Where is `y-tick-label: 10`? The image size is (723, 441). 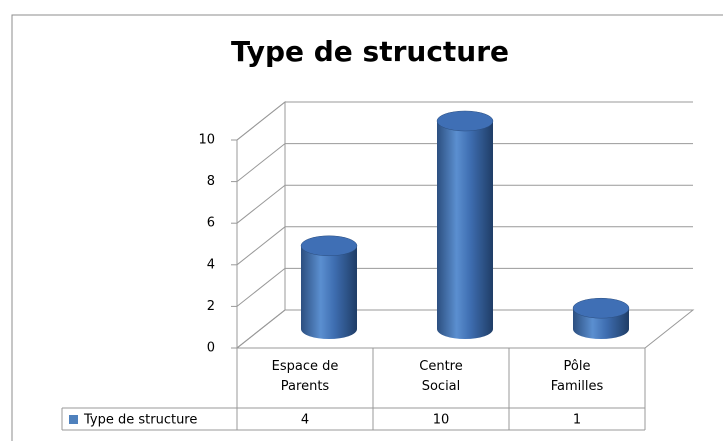
y-tick-label: 10 is located at coordinates (206, 140).